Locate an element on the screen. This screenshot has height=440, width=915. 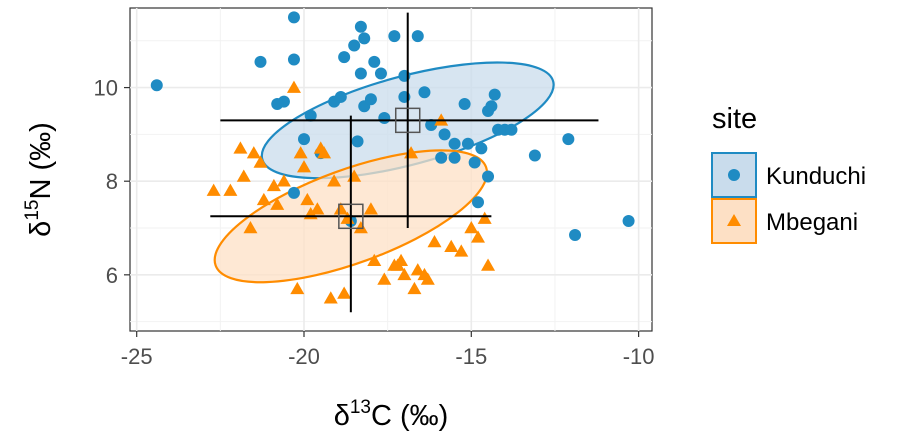
y-axis-title: δ15N (‰) is located at coordinates (39, 179).